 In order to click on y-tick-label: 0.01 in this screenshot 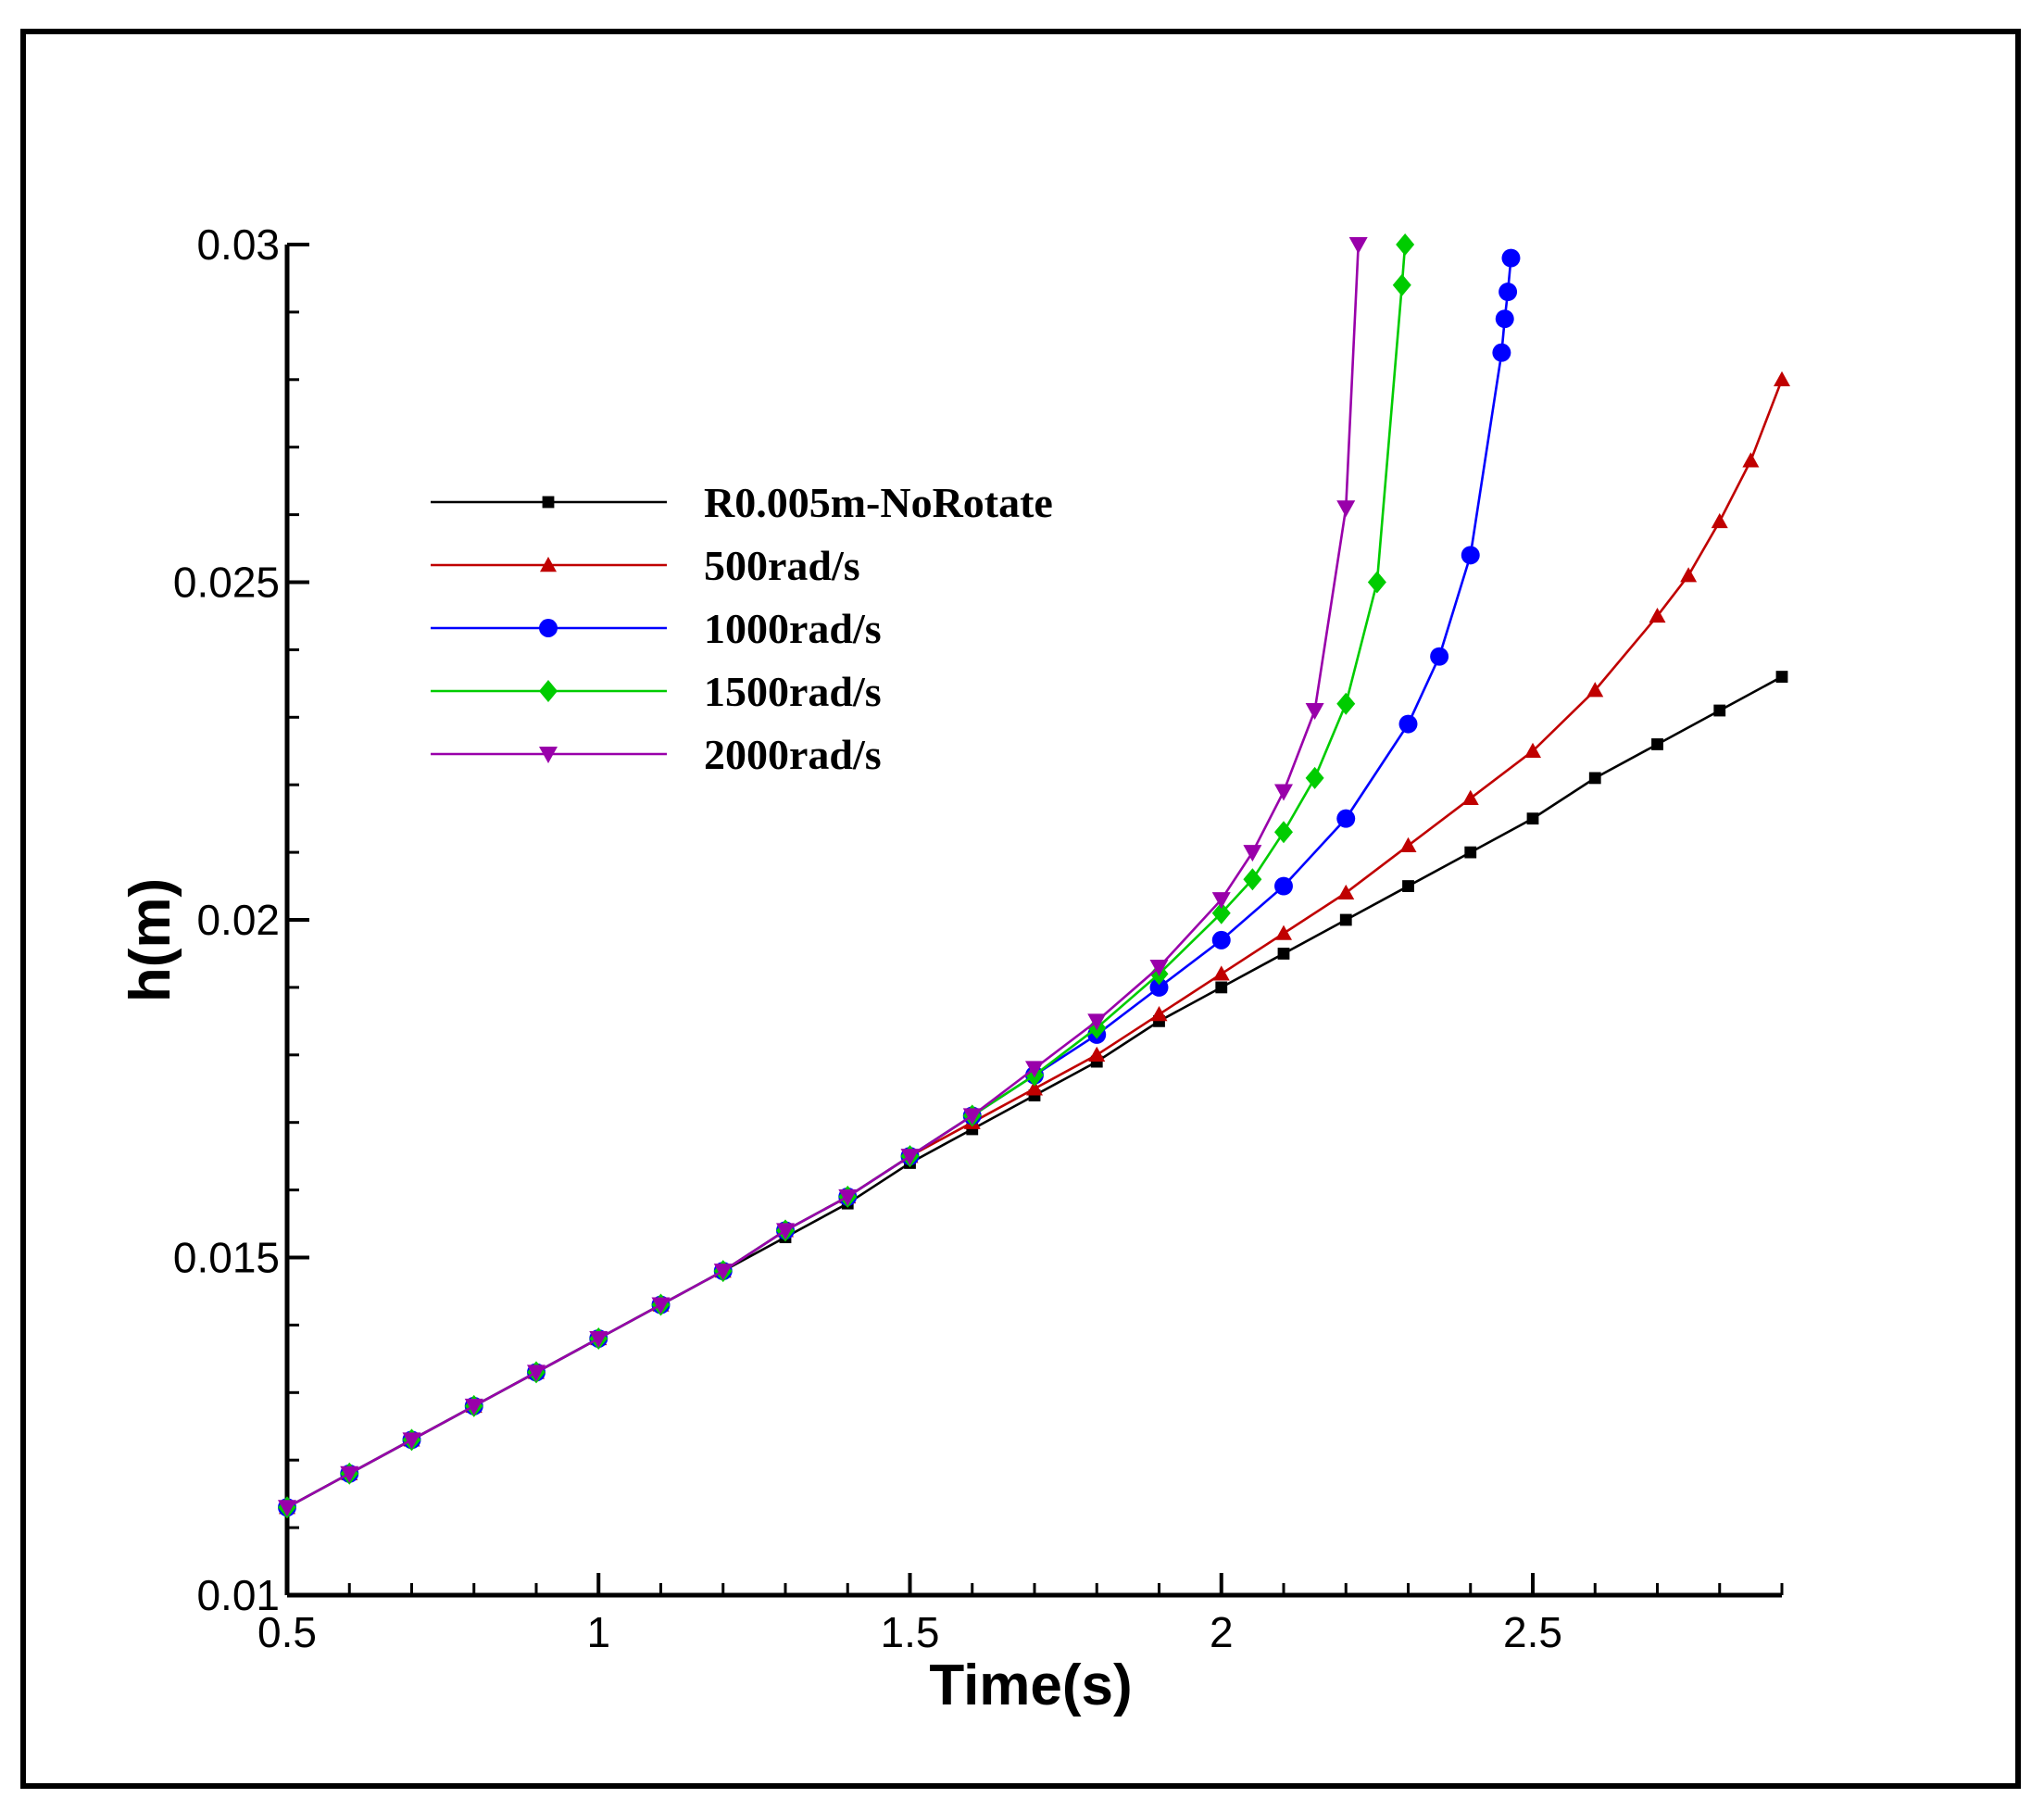, I will do `click(238, 1595)`.